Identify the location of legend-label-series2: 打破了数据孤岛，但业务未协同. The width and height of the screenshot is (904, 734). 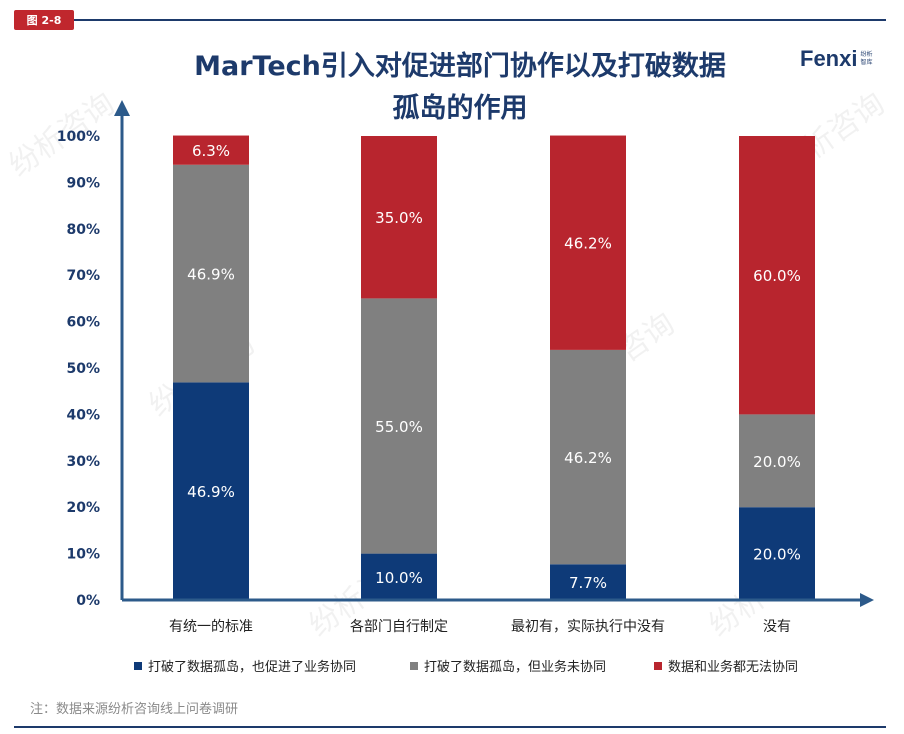
(515, 667).